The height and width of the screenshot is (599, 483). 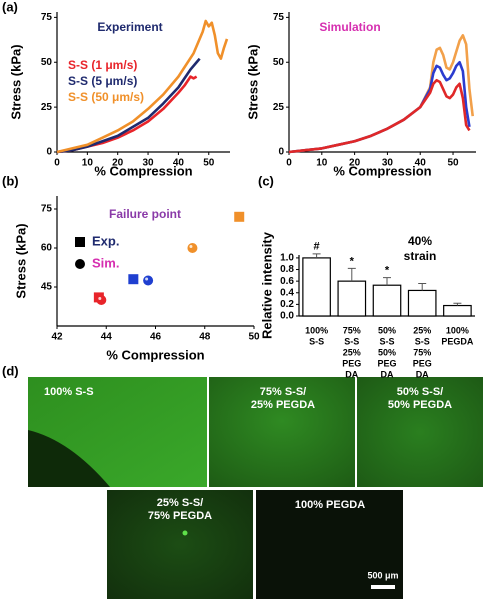 What do you see at coordinates (266, 180) in the screenshot?
I see `panel-label: (c)` at bounding box center [266, 180].